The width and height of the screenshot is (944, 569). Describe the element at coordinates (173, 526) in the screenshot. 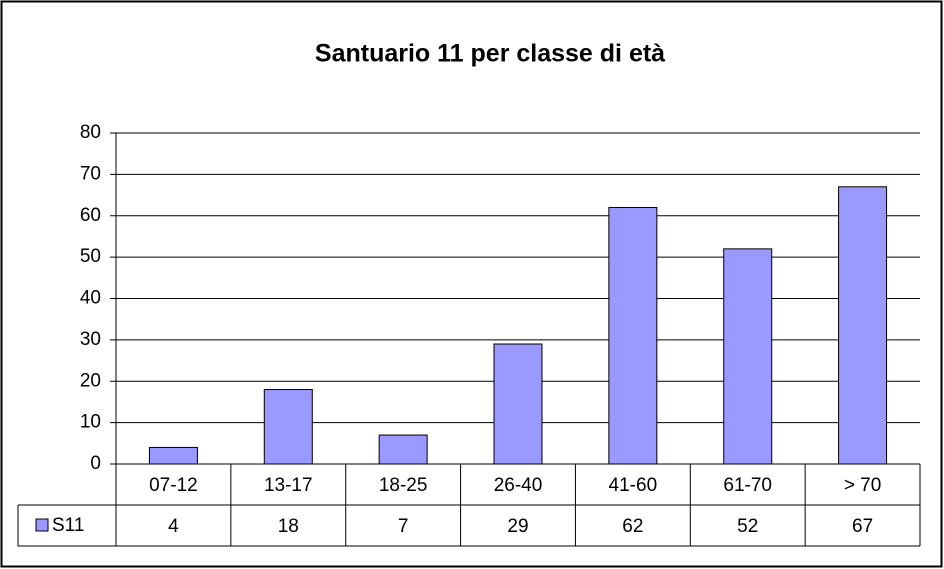

I see `table-value: 4` at that location.